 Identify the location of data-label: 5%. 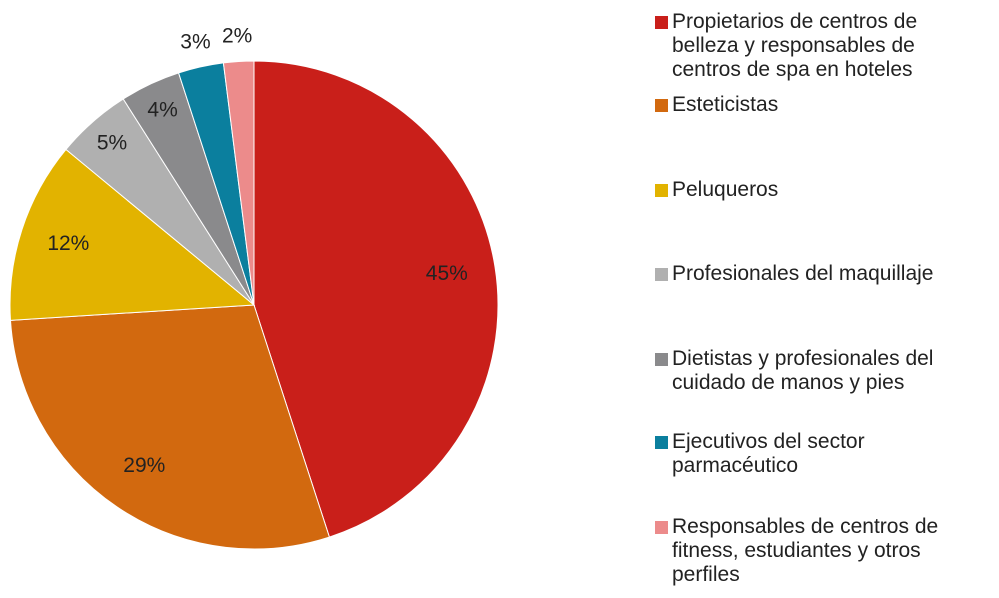
(112, 142).